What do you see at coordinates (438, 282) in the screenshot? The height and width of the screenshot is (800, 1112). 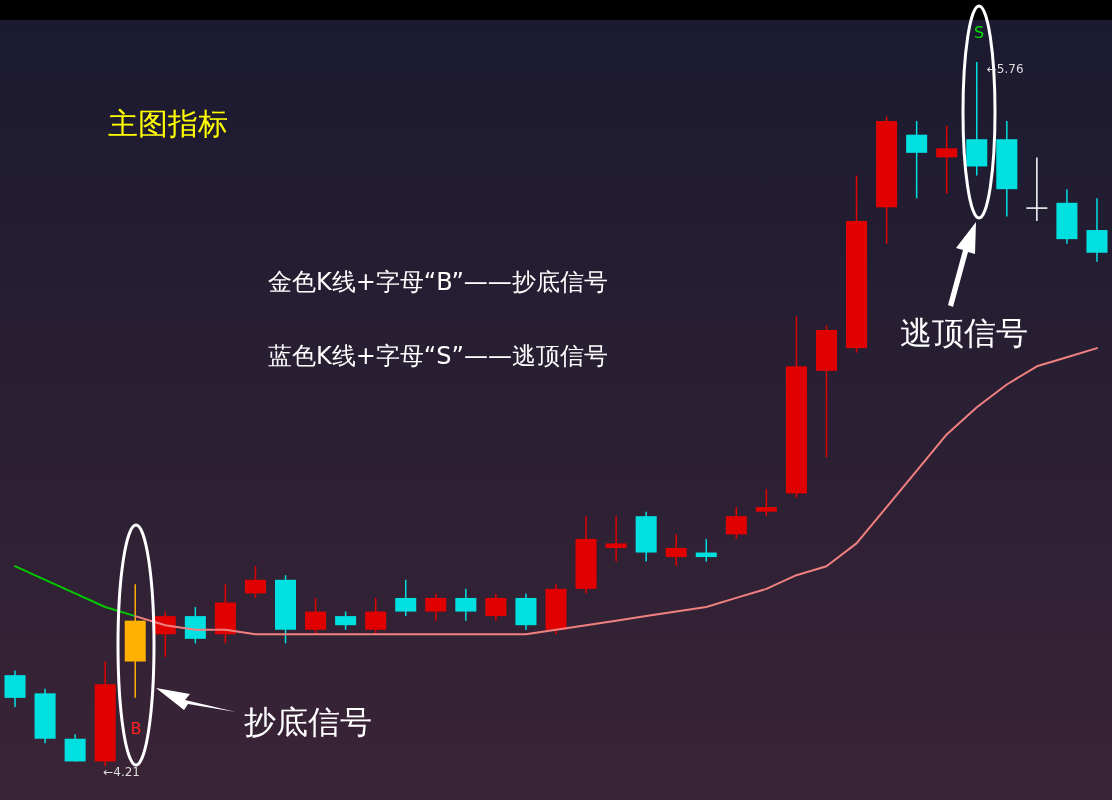 I see `annotation: 金色K线+字母“B”——抄底信号` at bounding box center [438, 282].